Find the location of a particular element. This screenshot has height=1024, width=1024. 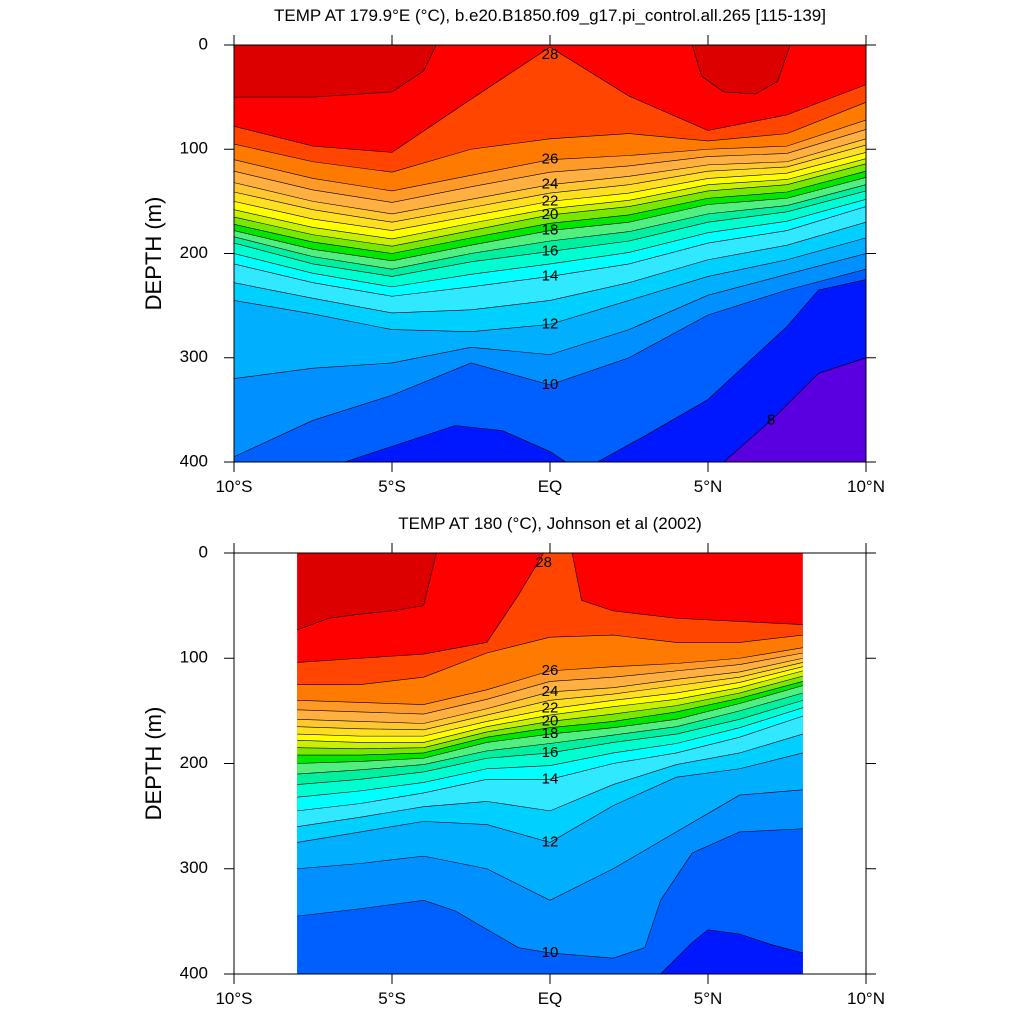

contour-label: 8 is located at coordinates (771, 419).